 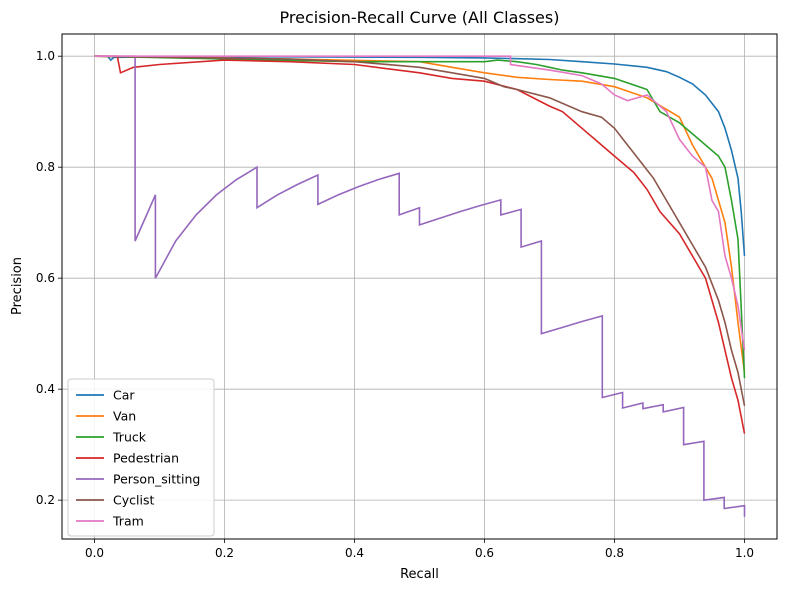 What do you see at coordinates (420, 17) in the screenshot?
I see `chart-title: Precision-Recall Curve (All Classes)` at bounding box center [420, 17].